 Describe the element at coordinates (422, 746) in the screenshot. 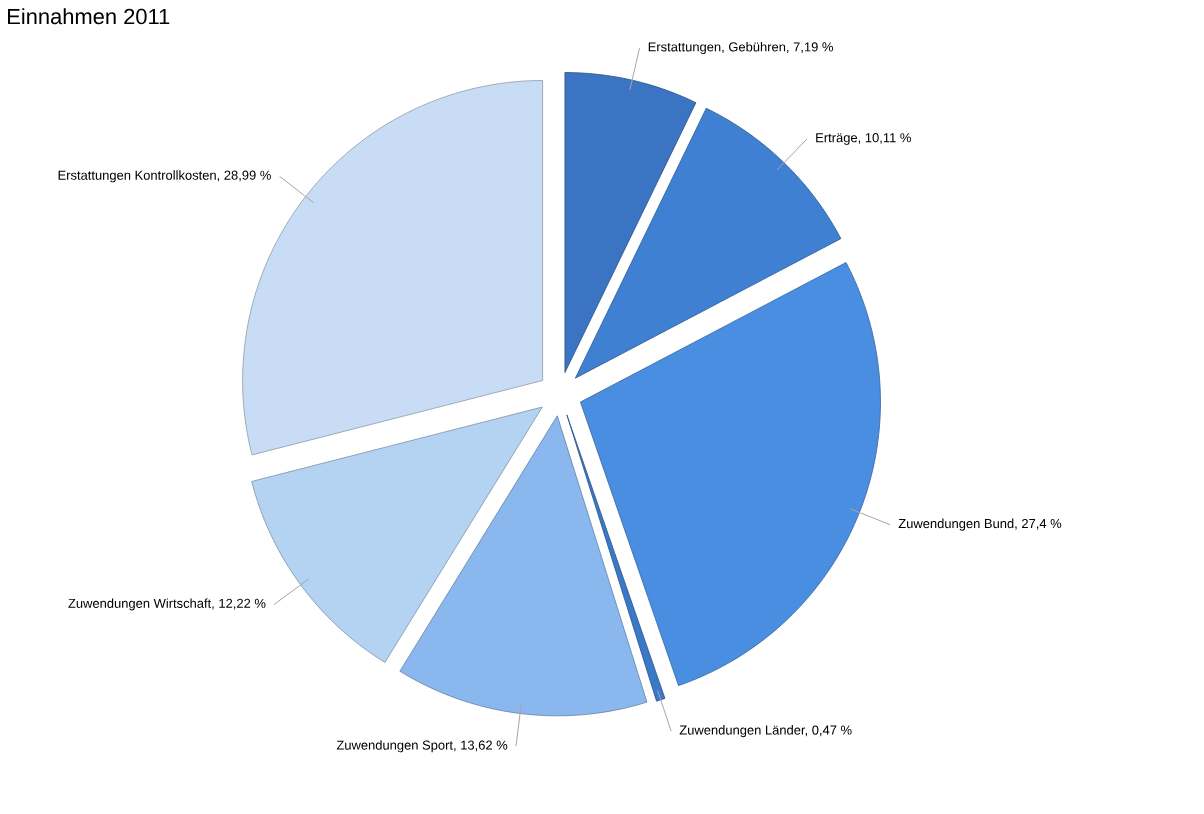

I see `slice-label: Zuwendungen Sport, 13,62 %` at that location.